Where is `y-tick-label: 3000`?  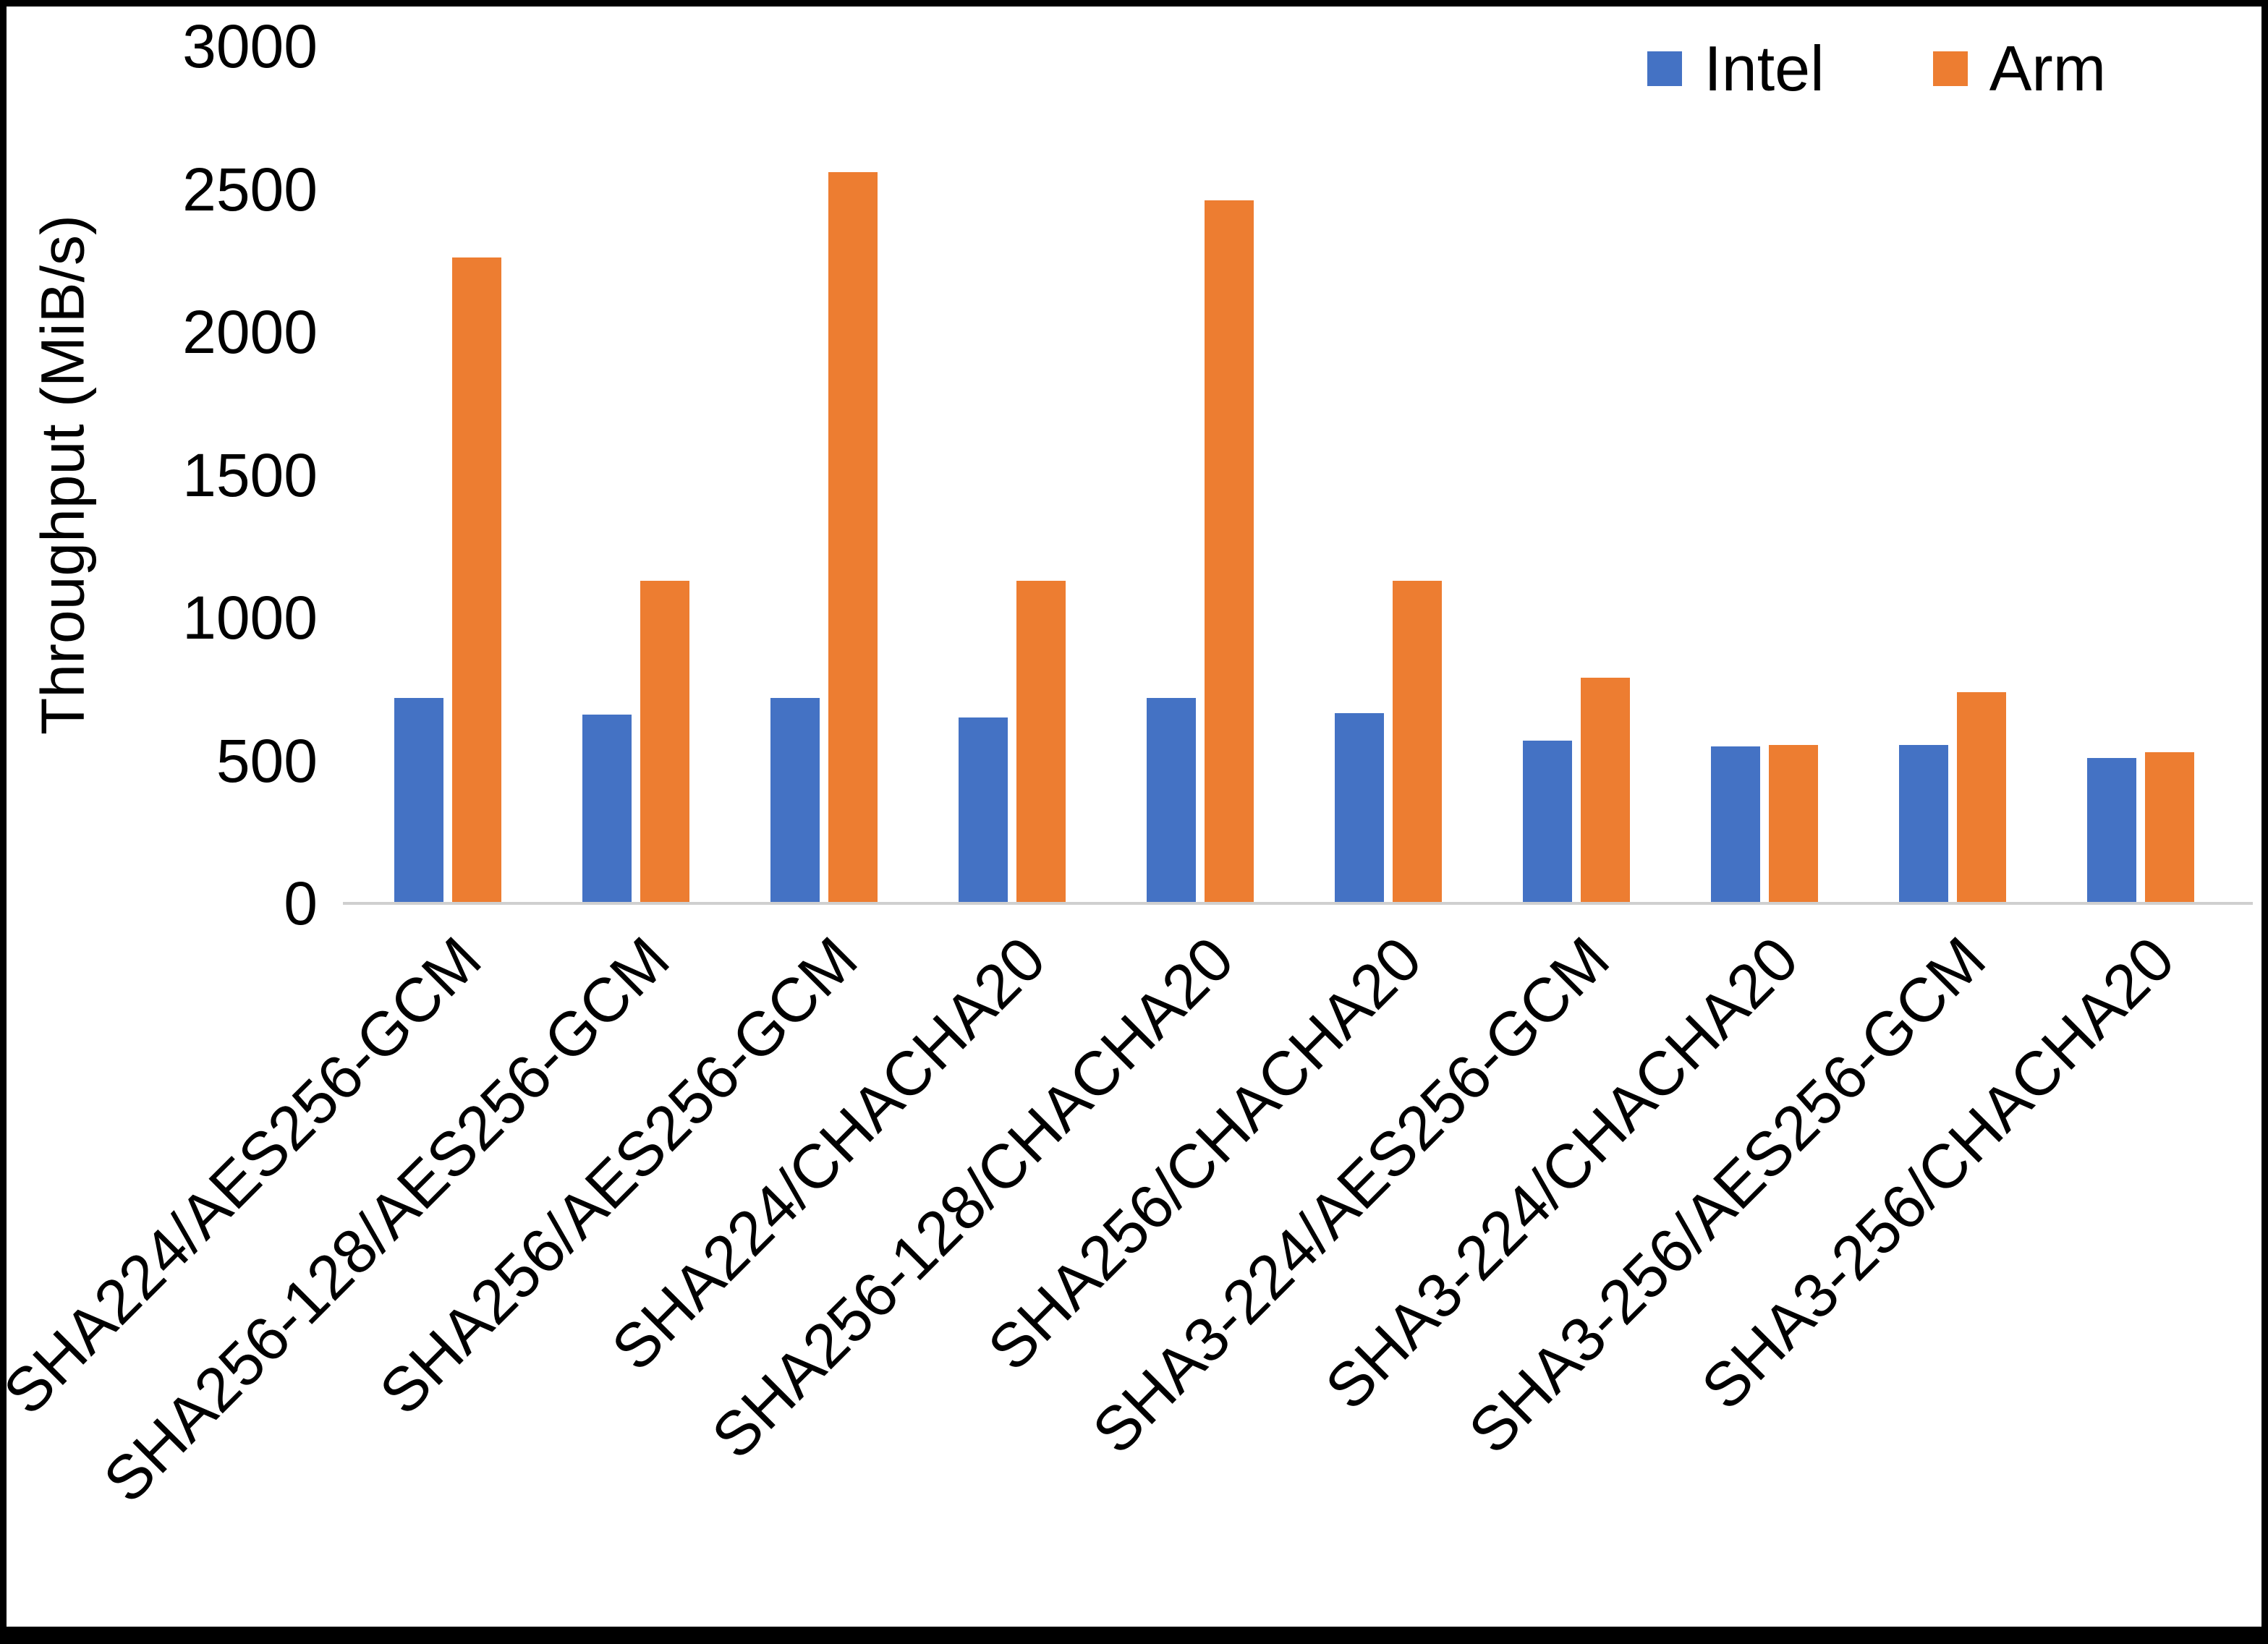 y-tick-label: 3000 is located at coordinates (250, 46).